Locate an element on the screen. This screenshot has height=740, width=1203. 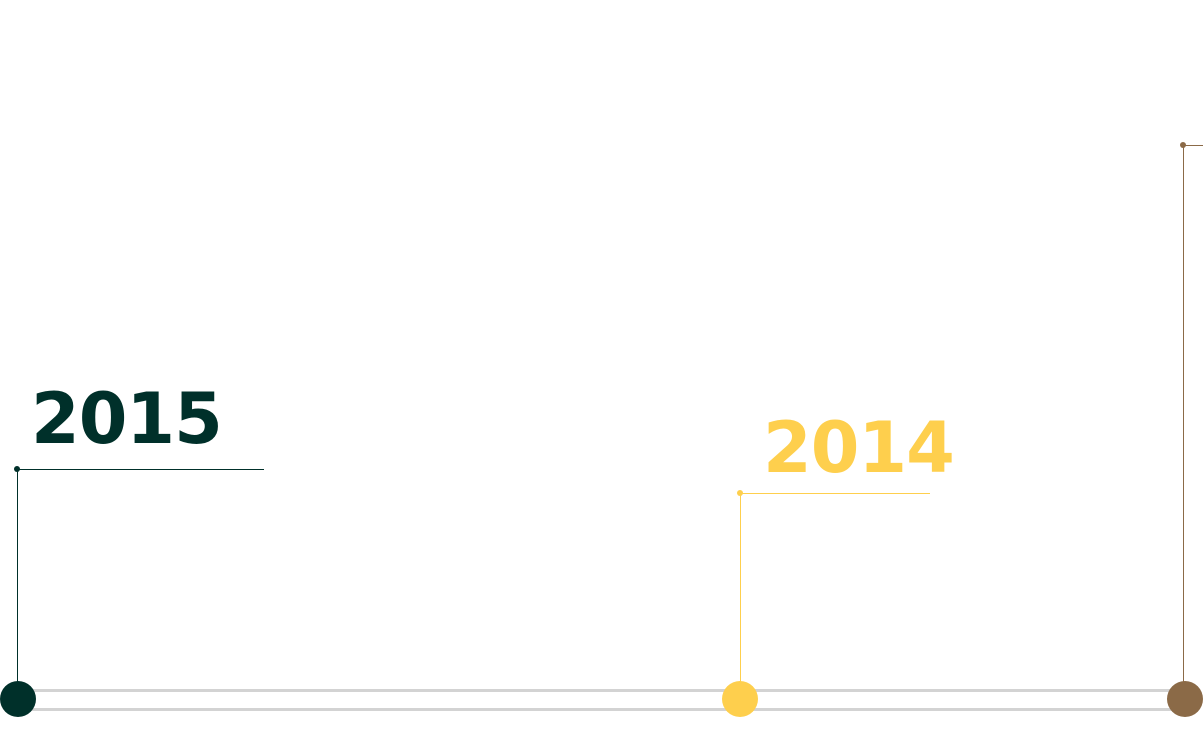
timeline-node-next is located at coordinates (1185, 699).